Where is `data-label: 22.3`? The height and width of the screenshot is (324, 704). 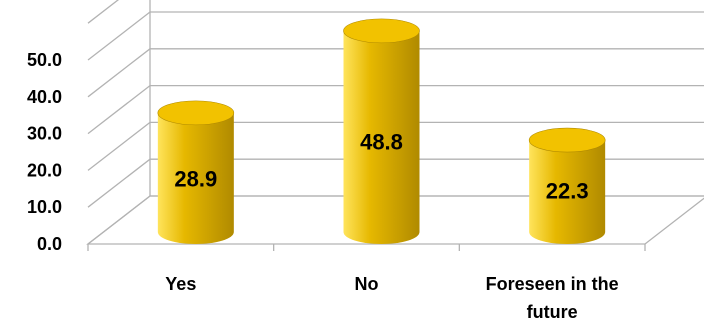 data-label: 22.3 is located at coordinates (567, 191).